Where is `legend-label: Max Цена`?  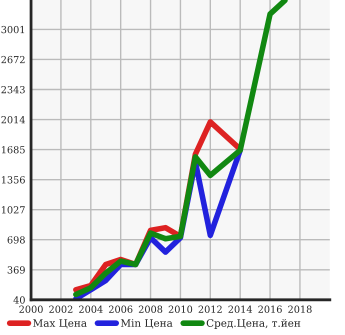 legend-label: Max Цена is located at coordinates (60, 323).